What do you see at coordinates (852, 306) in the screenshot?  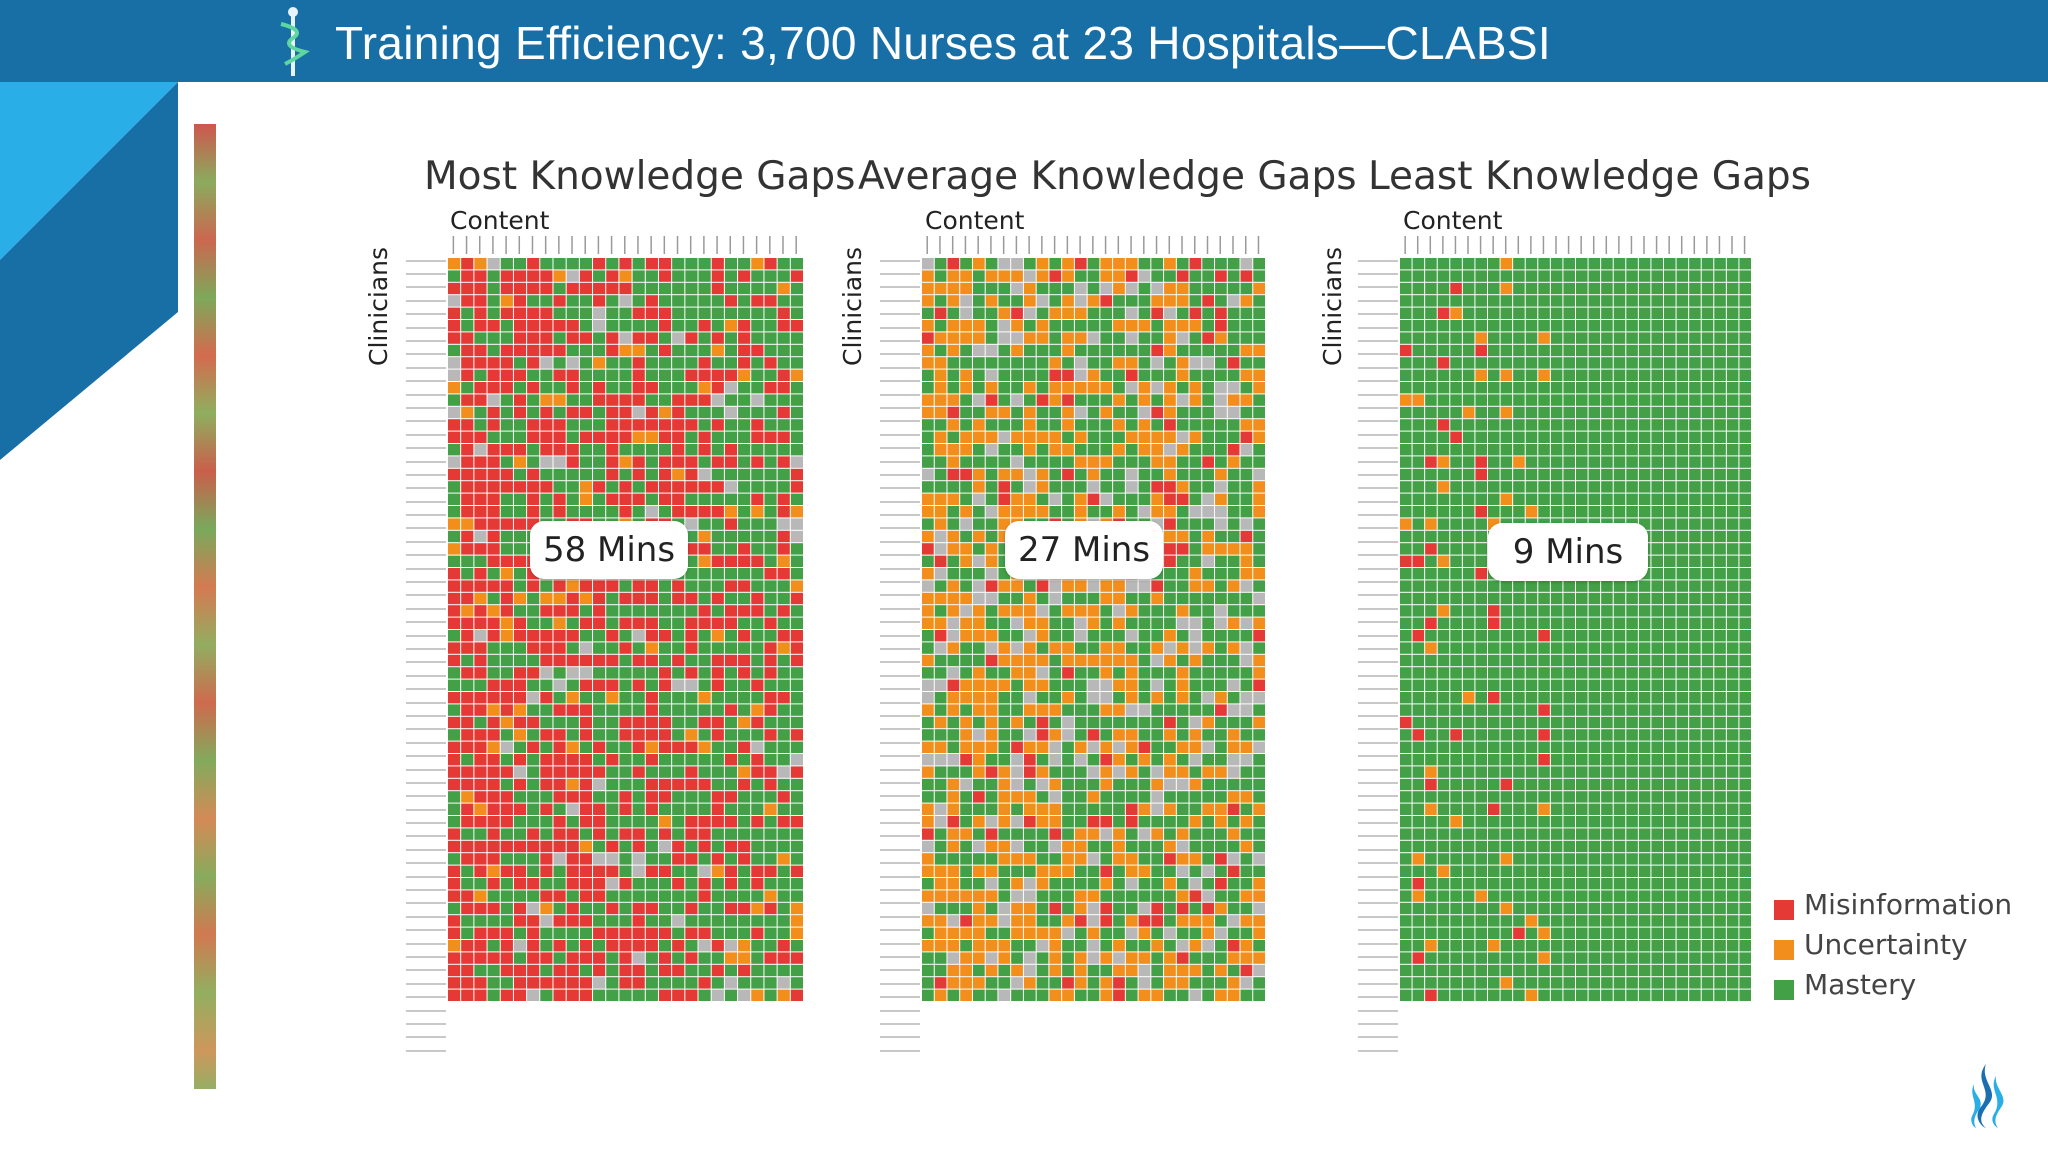 I see `clinicians-axis-label: Clinicians` at bounding box center [852, 306].